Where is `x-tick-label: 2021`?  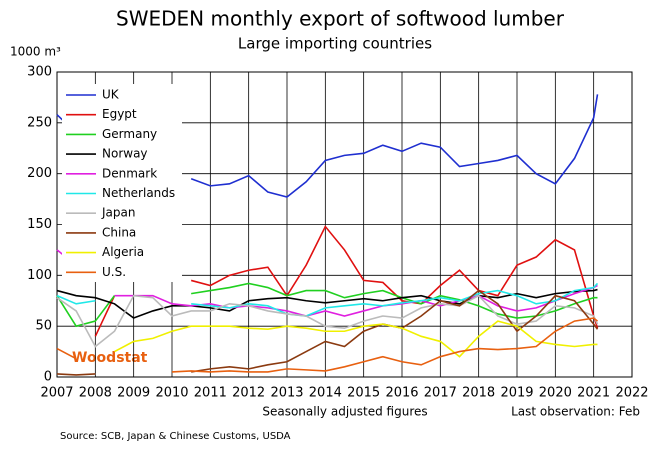 x-tick-label: 2021 is located at coordinates (593, 393).